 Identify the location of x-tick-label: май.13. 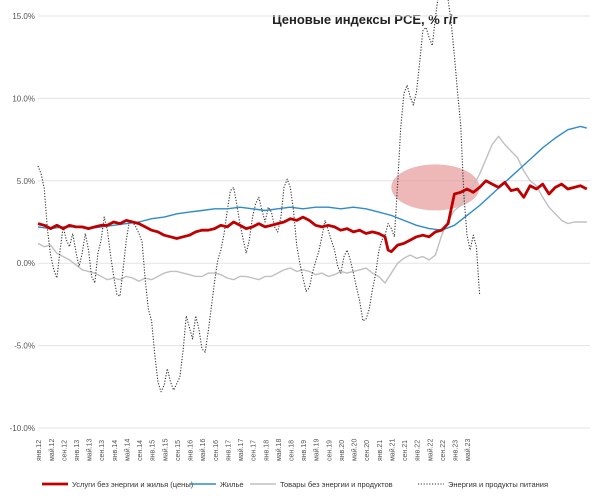
(90, 450).